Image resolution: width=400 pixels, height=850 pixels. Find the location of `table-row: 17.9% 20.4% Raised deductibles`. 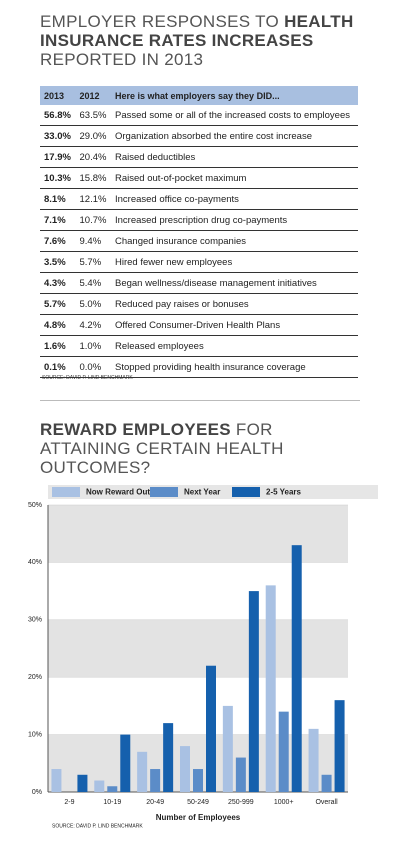

table-row: 17.9% 20.4% Raised deductibles is located at coordinates (199, 157).